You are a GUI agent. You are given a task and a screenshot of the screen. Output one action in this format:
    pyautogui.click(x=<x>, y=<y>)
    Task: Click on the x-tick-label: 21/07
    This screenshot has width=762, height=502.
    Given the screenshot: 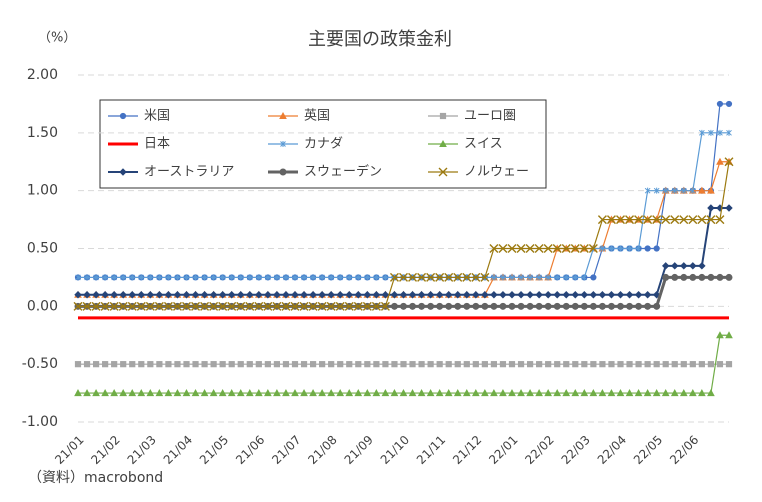 What is the action you would take?
    pyautogui.click(x=286, y=450)
    